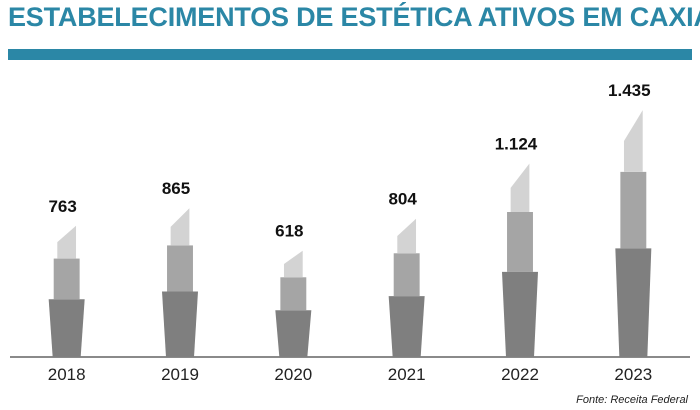 The width and height of the screenshot is (700, 410). I want to click on bar-middle-2021, so click(406, 275).